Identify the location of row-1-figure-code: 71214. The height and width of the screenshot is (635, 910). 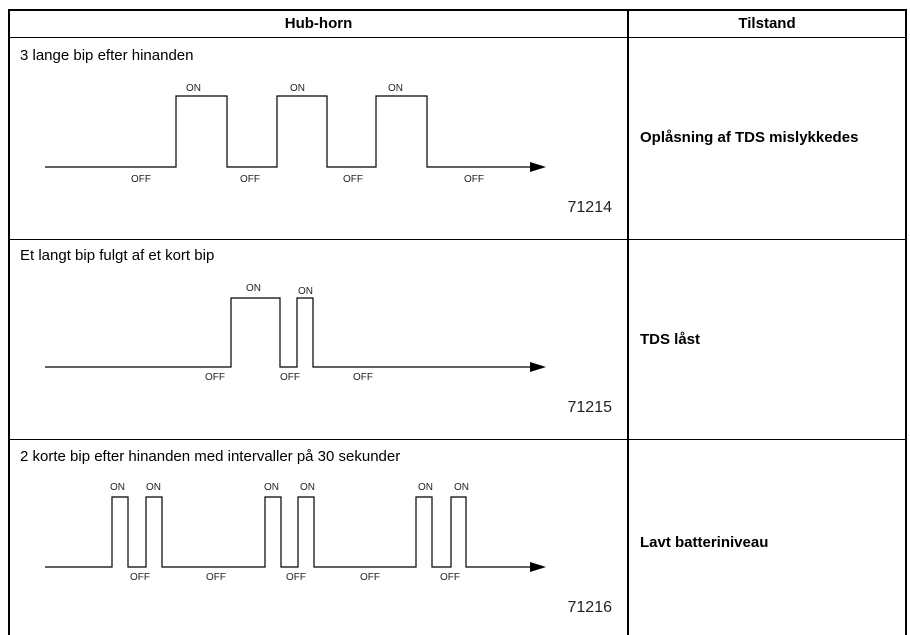
(590, 207).